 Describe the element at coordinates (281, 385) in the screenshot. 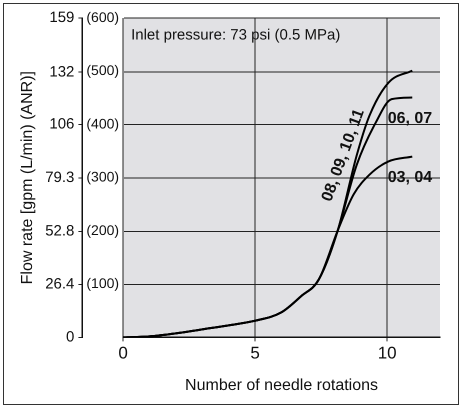

I see `x-axis-title: Number of needle rotations` at that location.